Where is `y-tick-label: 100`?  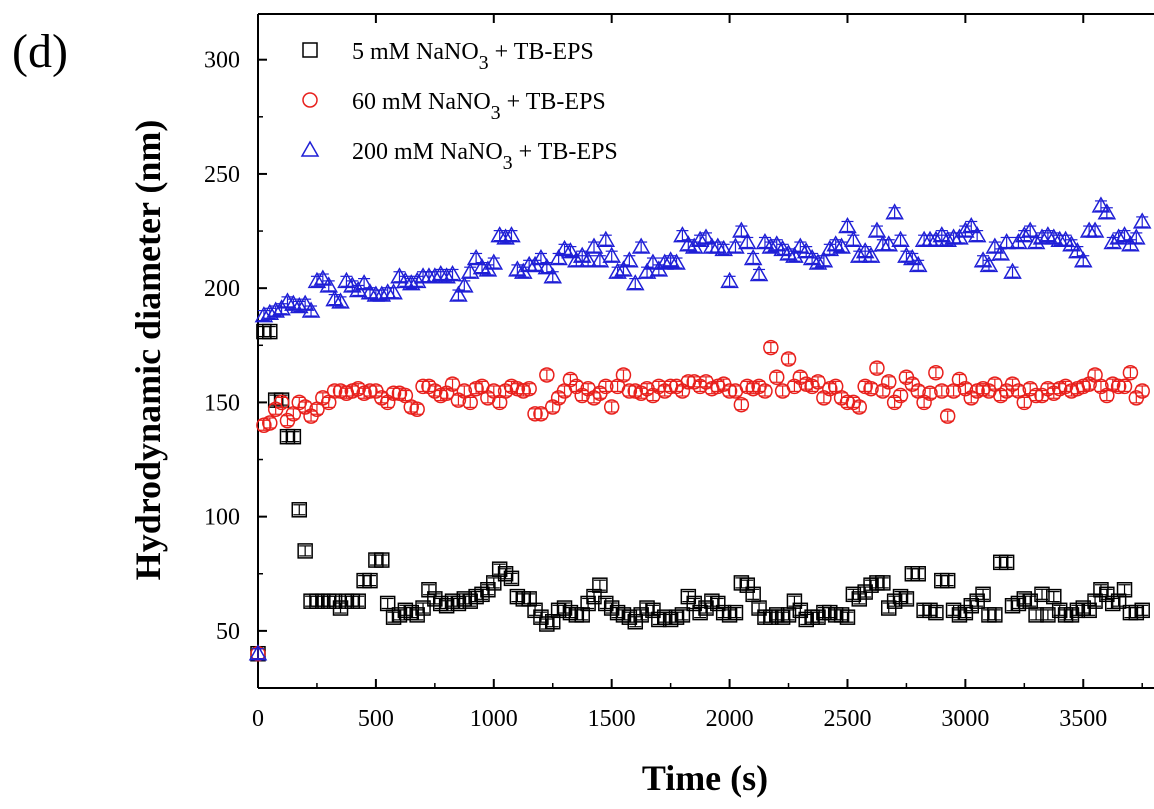 y-tick-label: 100 is located at coordinates (222, 518).